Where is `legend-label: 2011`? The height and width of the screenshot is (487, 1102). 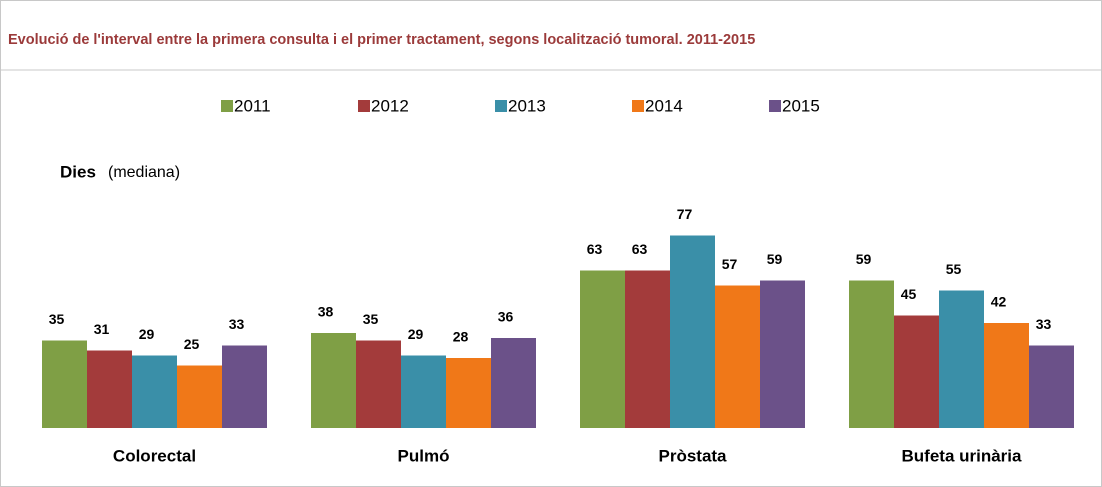 legend-label: 2011 is located at coordinates (252, 105).